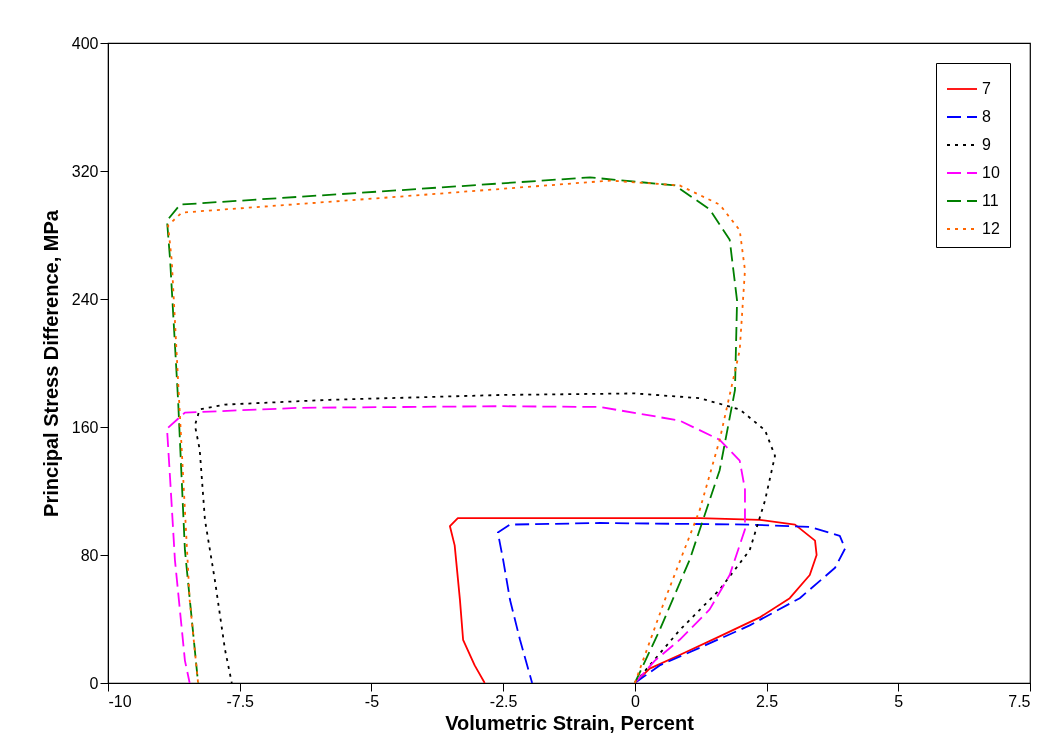 Image resolution: width=1052 pixels, height=752 pixels. Describe the element at coordinates (767, 701) in the screenshot. I see `x-tick-label: 2.5` at that location.